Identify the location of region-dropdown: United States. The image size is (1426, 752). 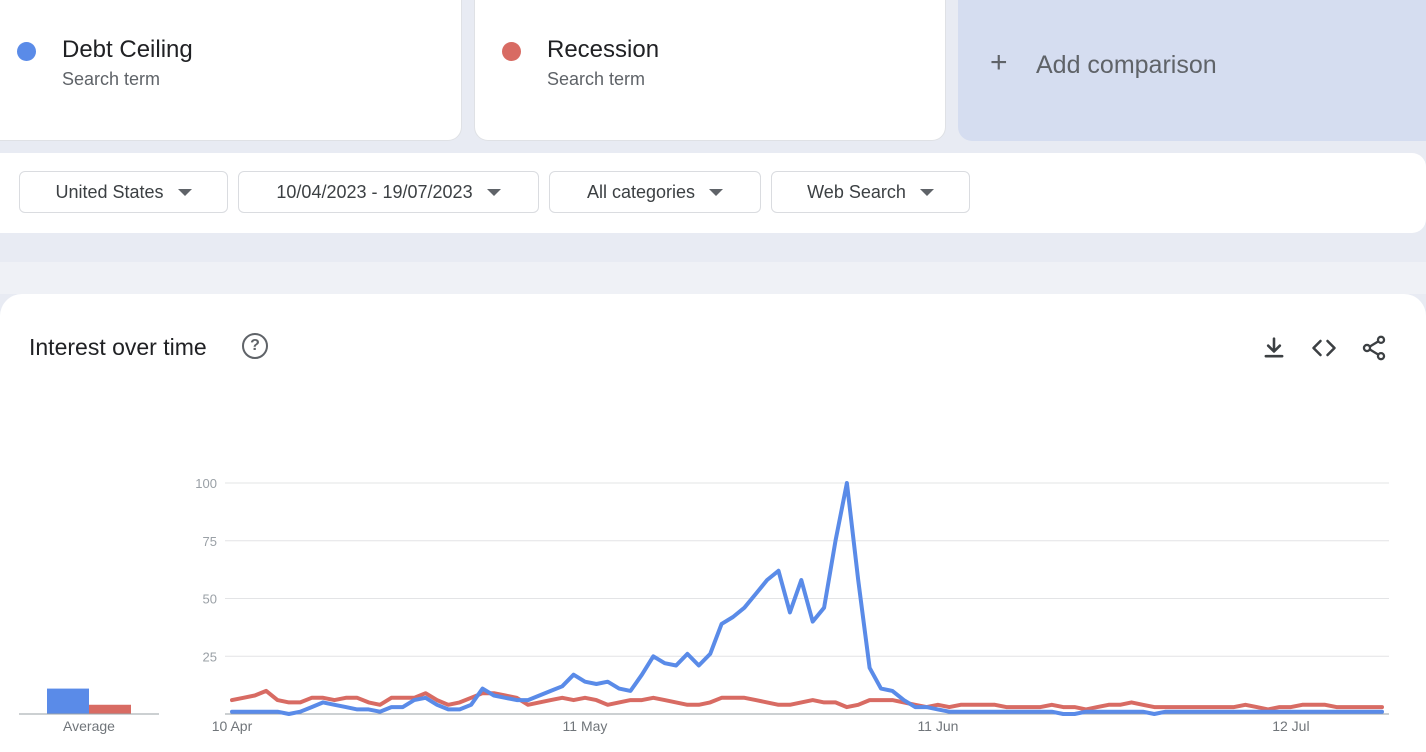
(123, 192).